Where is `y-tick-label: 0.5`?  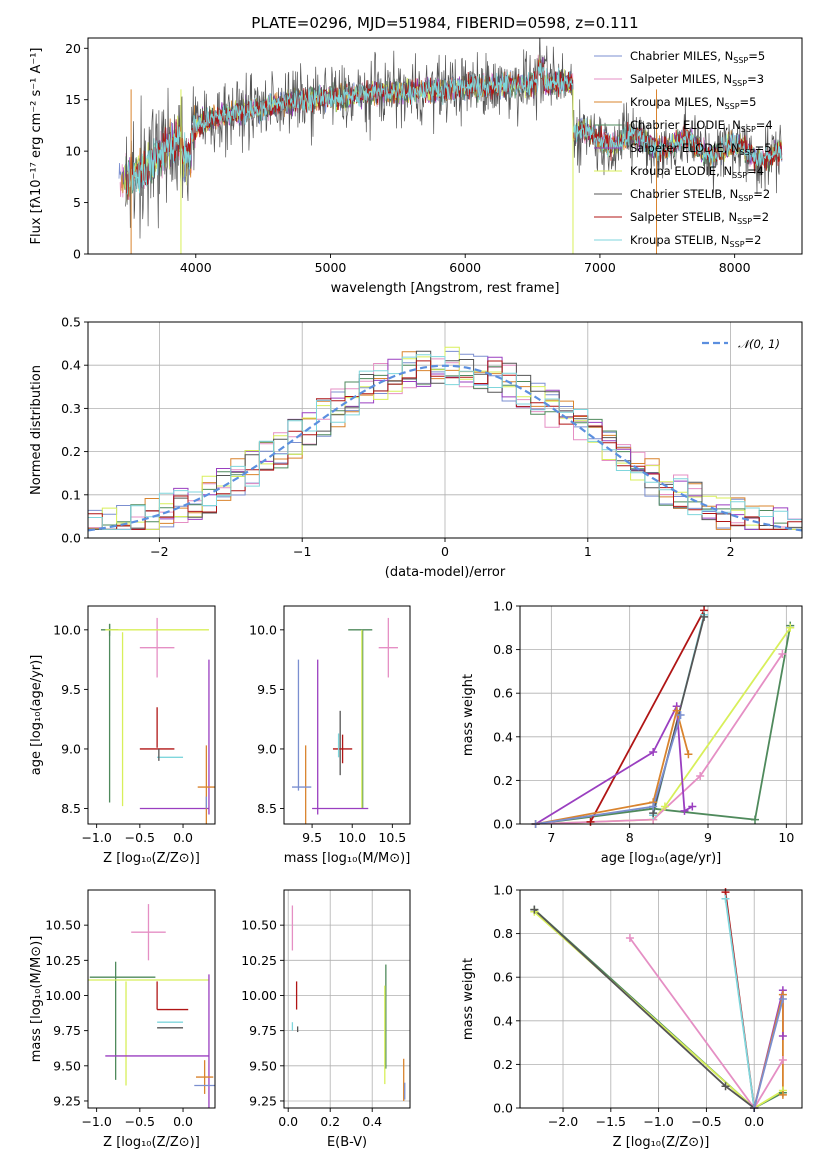 y-tick-label: 0.5 is located at coordinates (71, 322).